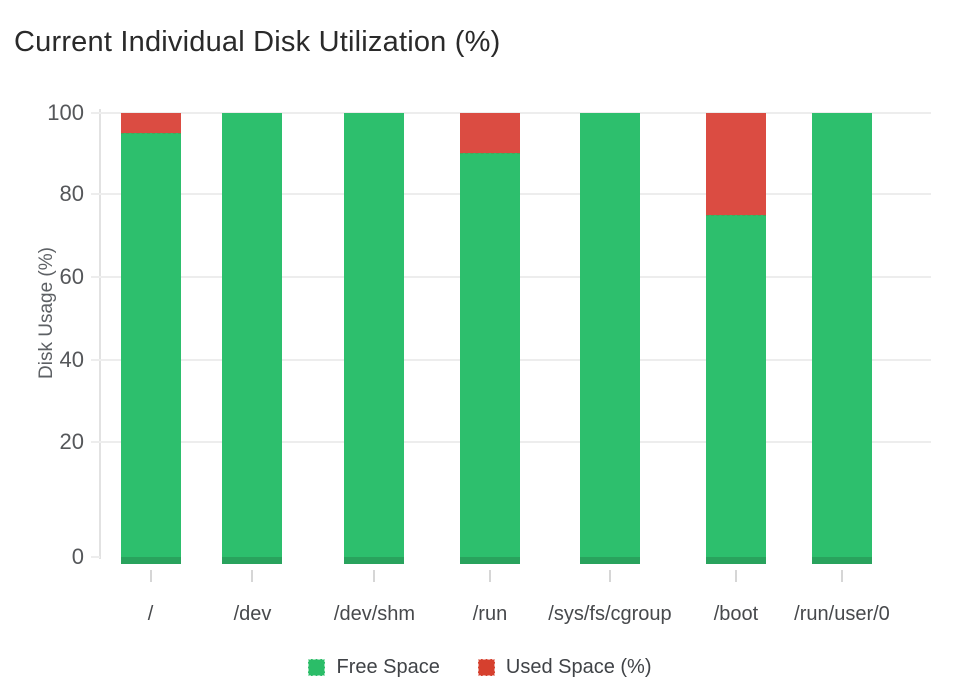  I want to click on legend-label: Used Space (%), so click(578, 666).